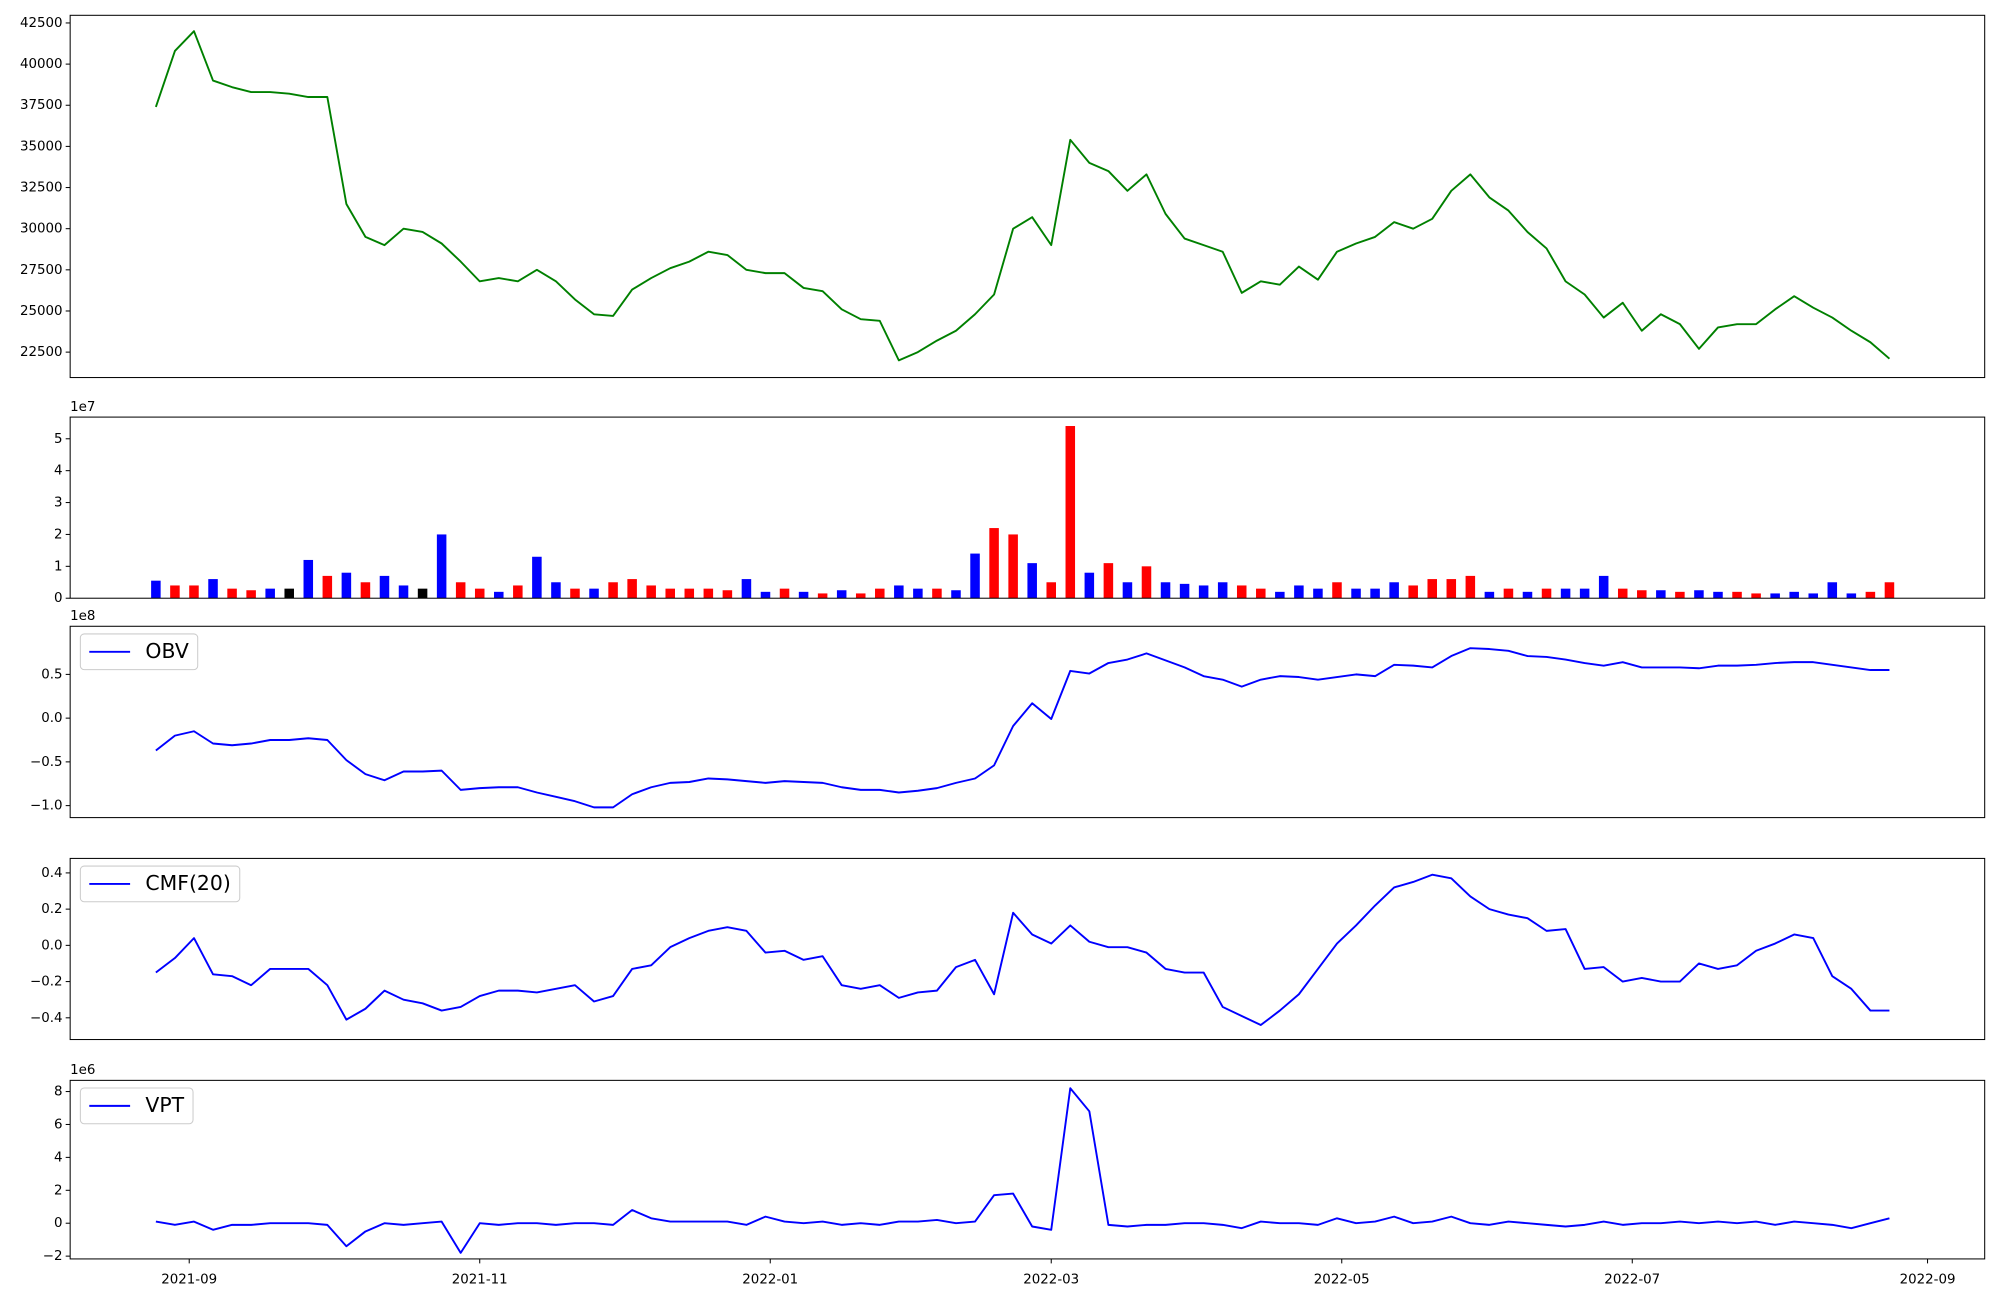  I want to click on x-tick-label: 2022-01, so click(770, 1279).